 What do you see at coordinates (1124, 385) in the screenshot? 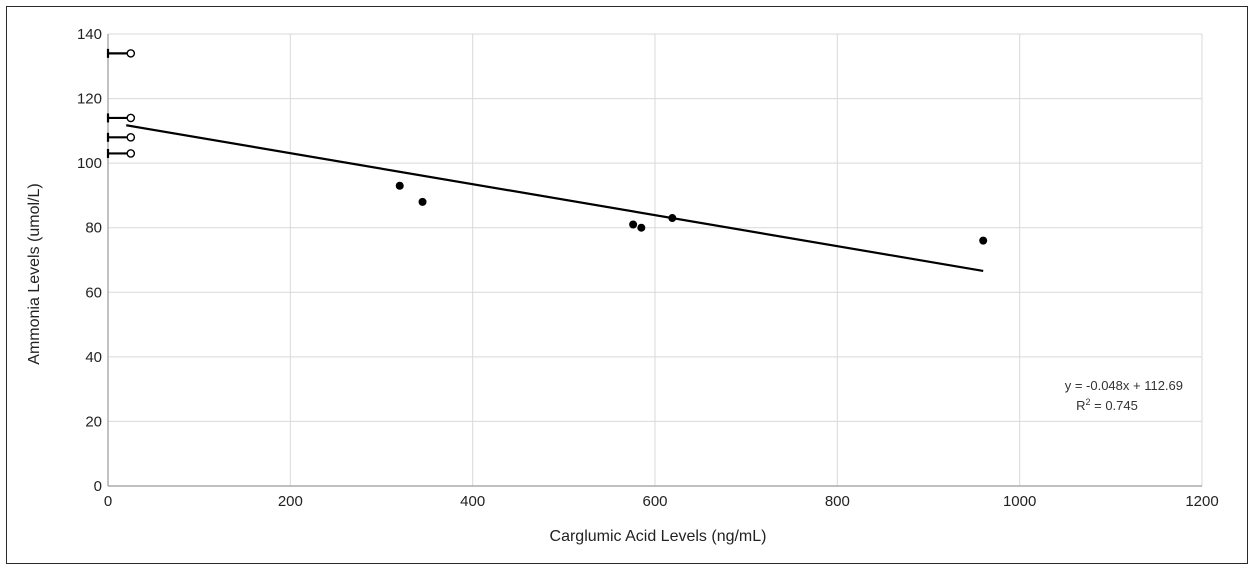
I see `trendline-equation: y = -0.048x + 112.69` at bounding box center [1124, 385].